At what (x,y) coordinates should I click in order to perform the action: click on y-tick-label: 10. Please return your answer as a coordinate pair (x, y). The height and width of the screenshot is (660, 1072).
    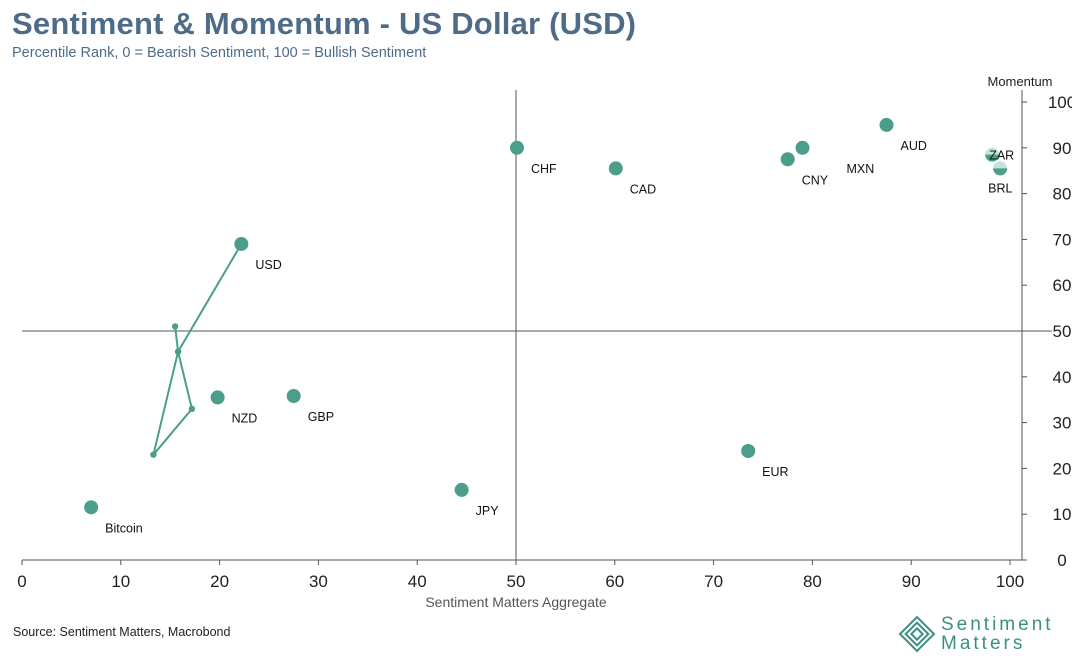
    Looking at the image, I should click on (1062, 514).